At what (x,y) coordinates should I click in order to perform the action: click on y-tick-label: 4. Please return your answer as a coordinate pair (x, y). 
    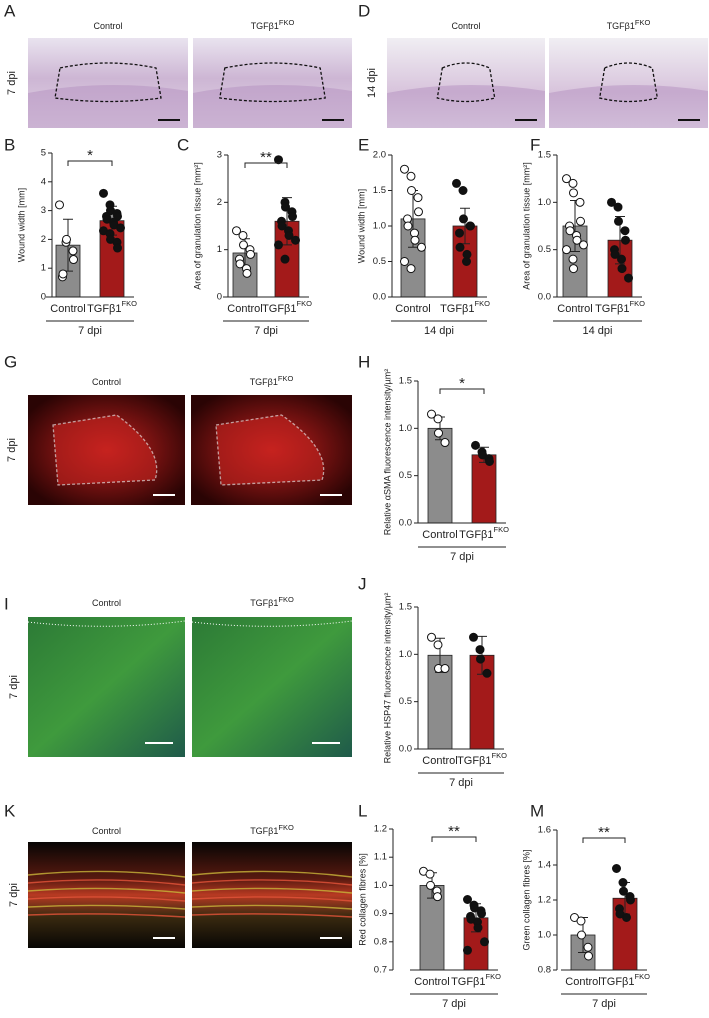
    Looking at the image, I should click on (43, 181).